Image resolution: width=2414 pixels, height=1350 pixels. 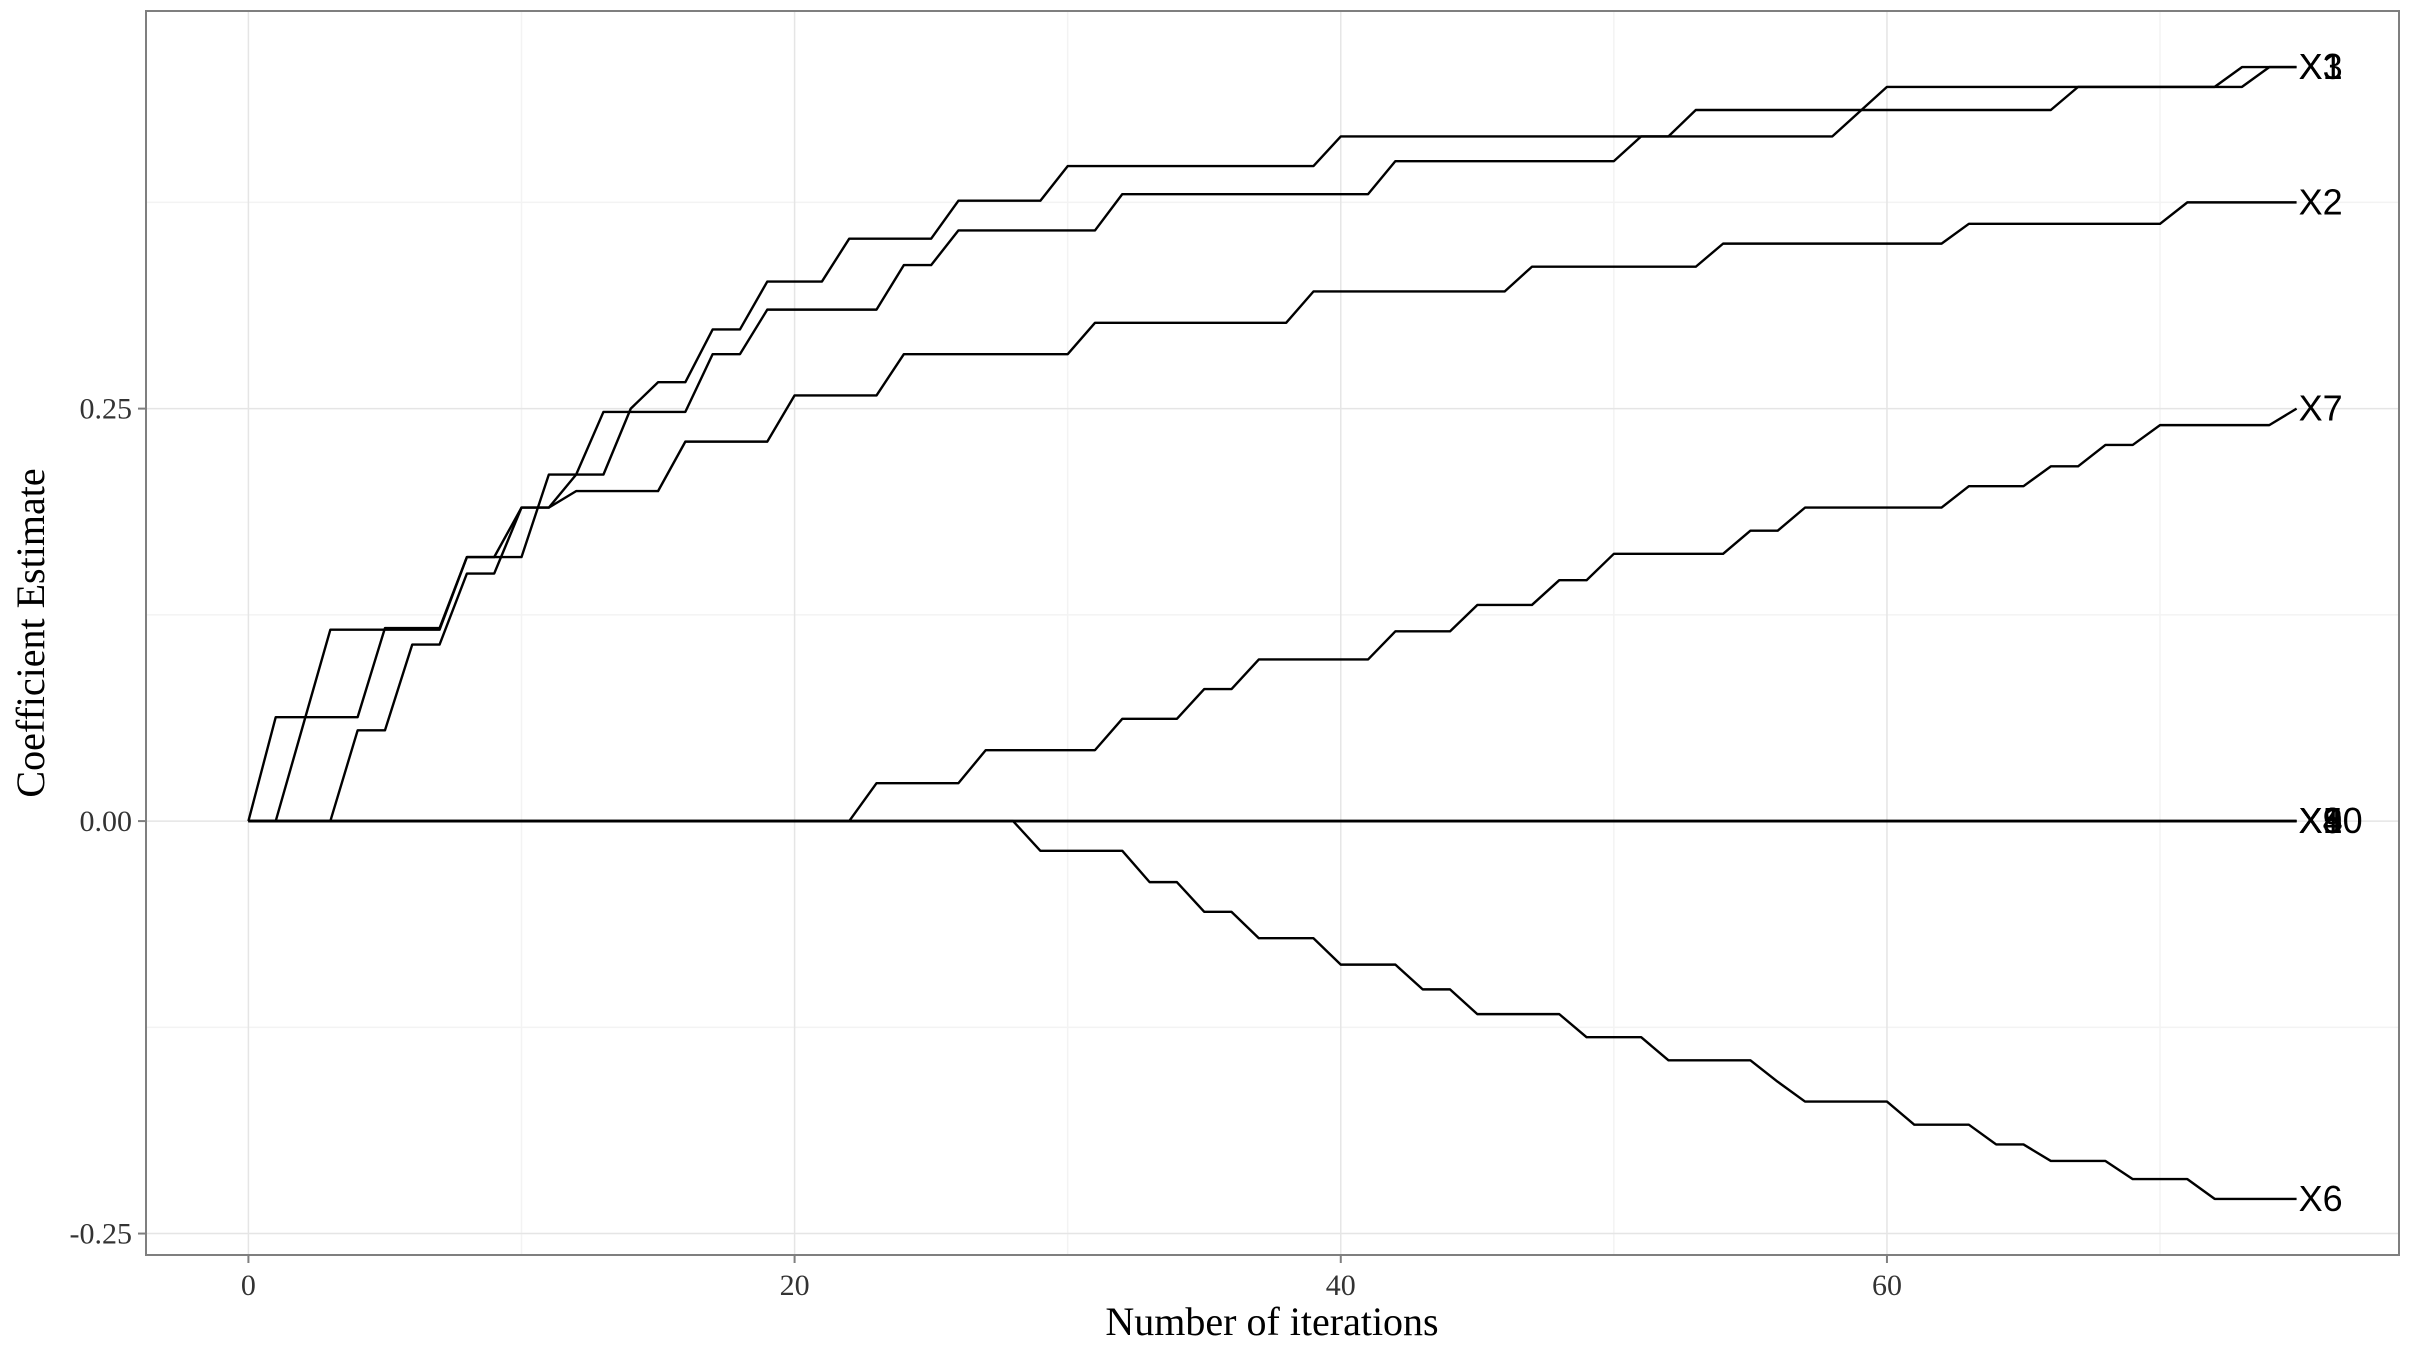 What do you see at coordinates (1271, 1321) in the screenshot?
I see `x-axis-title: Number of iterations` at bounding box center [1271, 1321].